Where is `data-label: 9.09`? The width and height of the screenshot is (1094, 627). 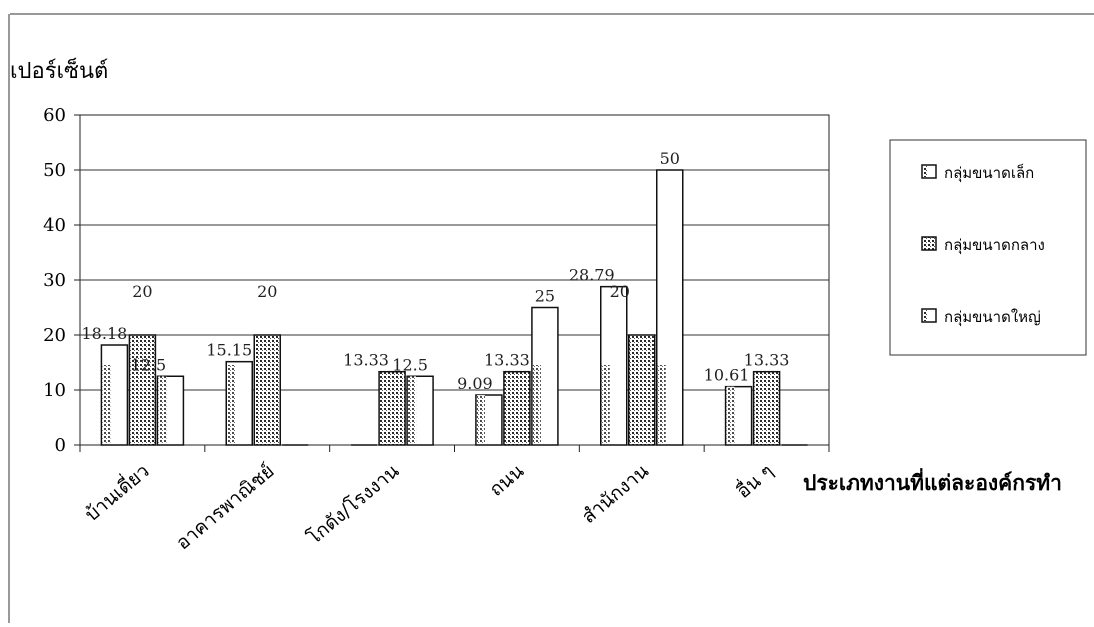 data-label: 9.09 is located at coordinates (475, 383).